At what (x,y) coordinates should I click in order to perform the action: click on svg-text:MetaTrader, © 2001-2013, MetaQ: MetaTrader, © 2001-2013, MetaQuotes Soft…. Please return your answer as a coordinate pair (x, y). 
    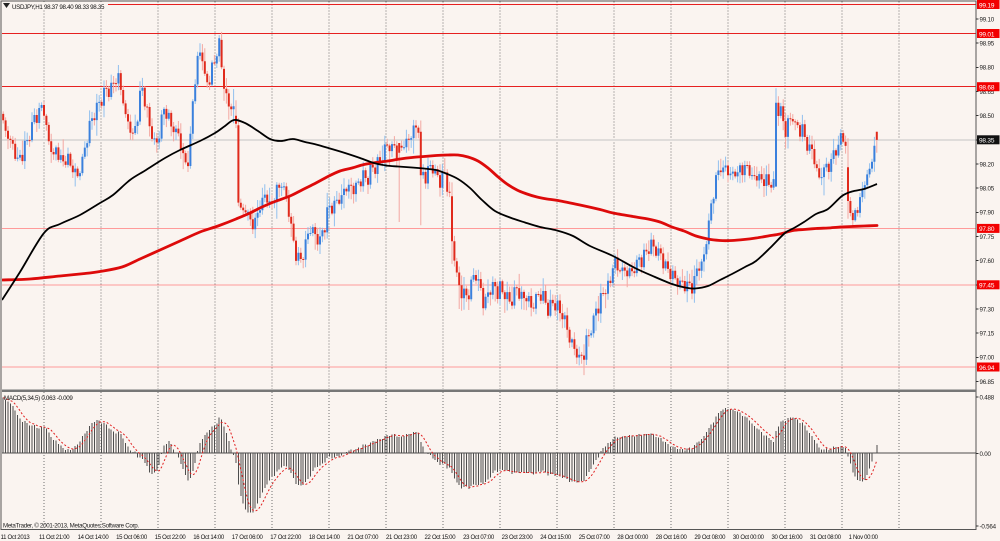
    Looking at the image, I should click on (71, 526).